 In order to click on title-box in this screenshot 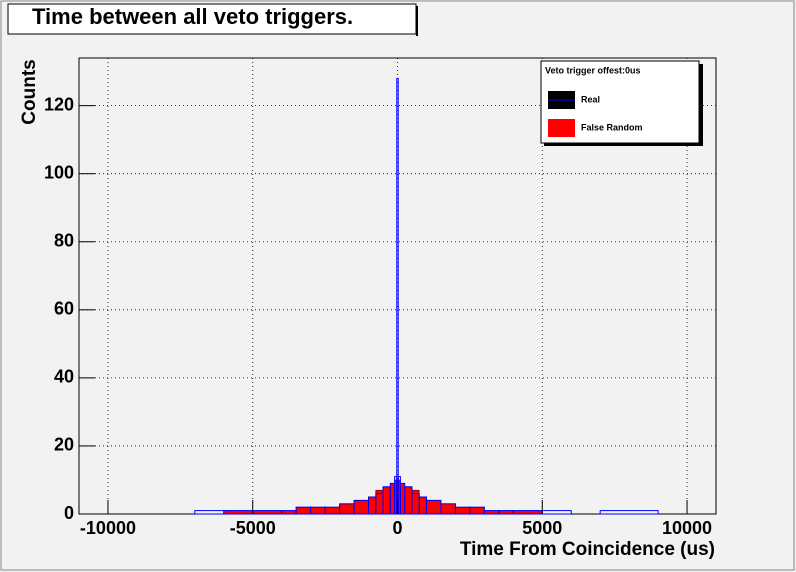, I will do `click(212, 19)`.